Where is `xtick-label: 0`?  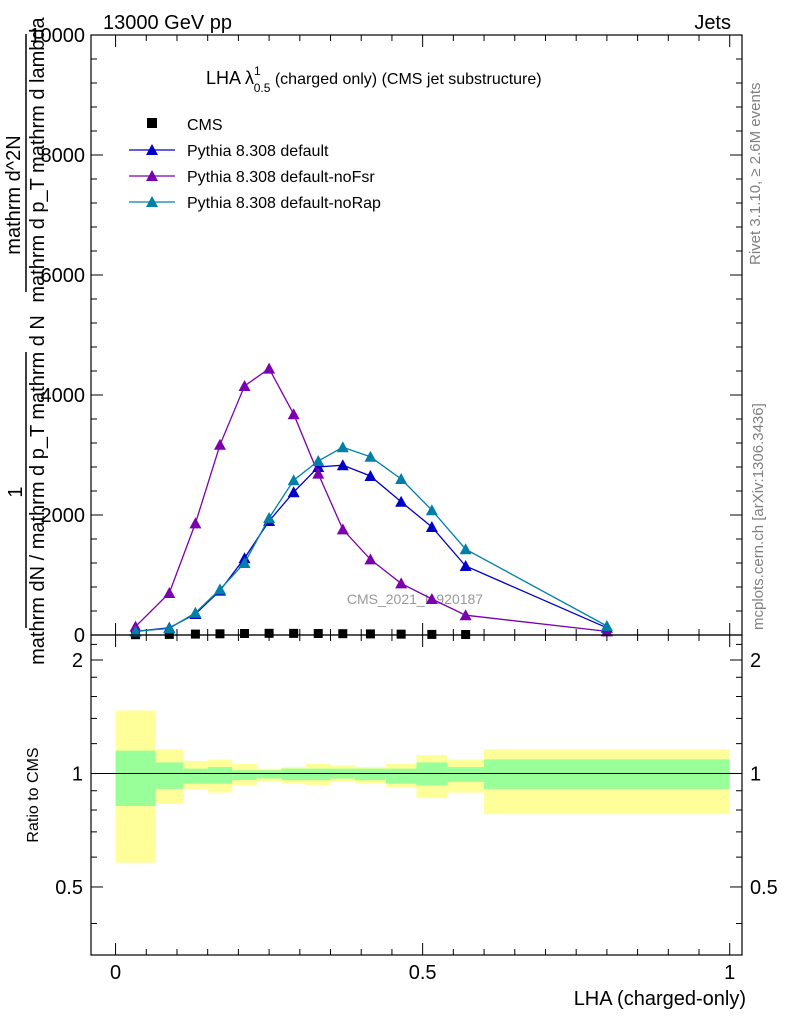 xtick-label: 0 is located at coordinates (115, 973).